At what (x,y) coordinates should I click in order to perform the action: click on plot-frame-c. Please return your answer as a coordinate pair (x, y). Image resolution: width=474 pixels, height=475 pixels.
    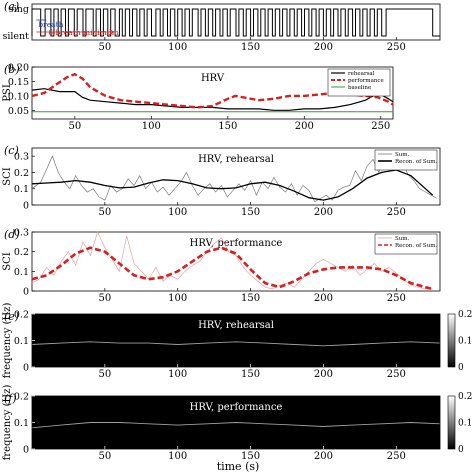
    Looking at the image, I should click on (236, 176).